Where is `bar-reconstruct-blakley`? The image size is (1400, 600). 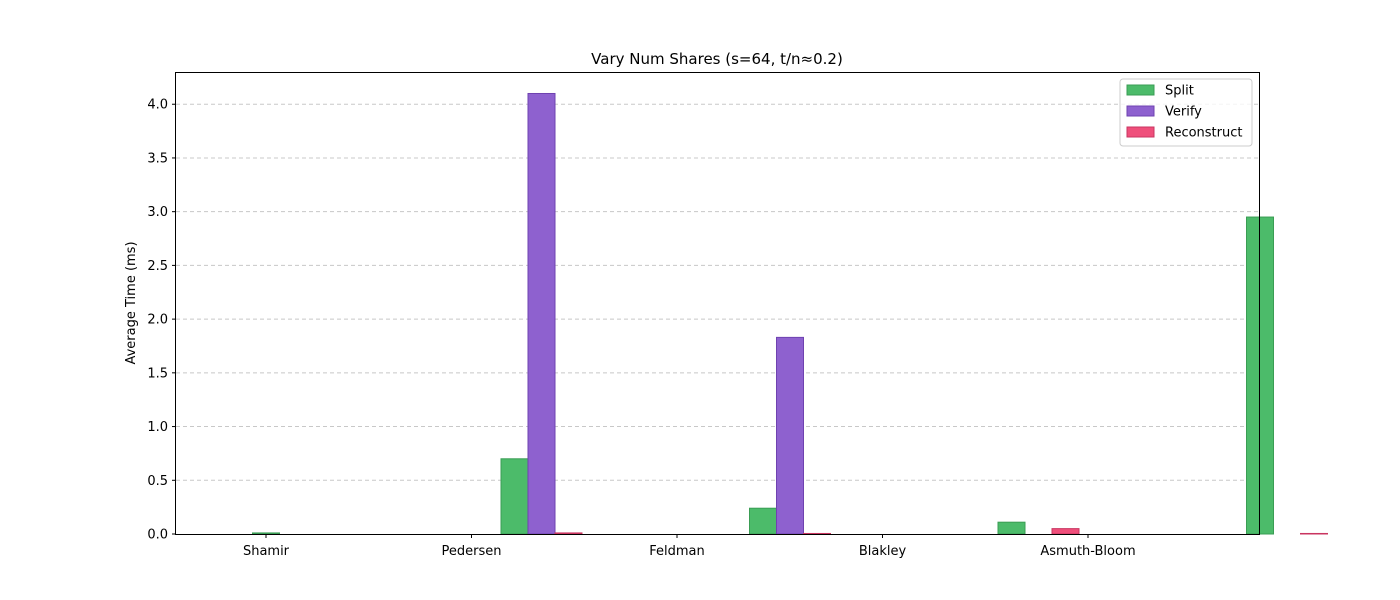 bar-reconstruct-blakley is located at coordinates (1065, 531).